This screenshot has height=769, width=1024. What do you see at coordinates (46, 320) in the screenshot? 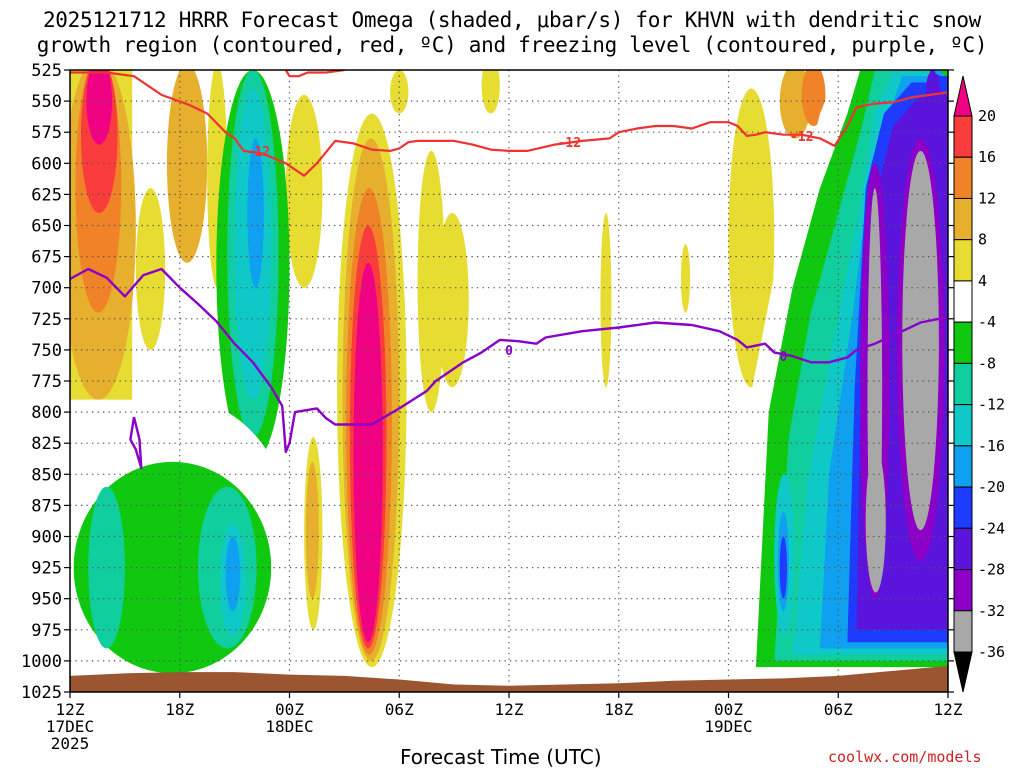
I see `y-tick-label: 725` at bounding box center [46, 320].